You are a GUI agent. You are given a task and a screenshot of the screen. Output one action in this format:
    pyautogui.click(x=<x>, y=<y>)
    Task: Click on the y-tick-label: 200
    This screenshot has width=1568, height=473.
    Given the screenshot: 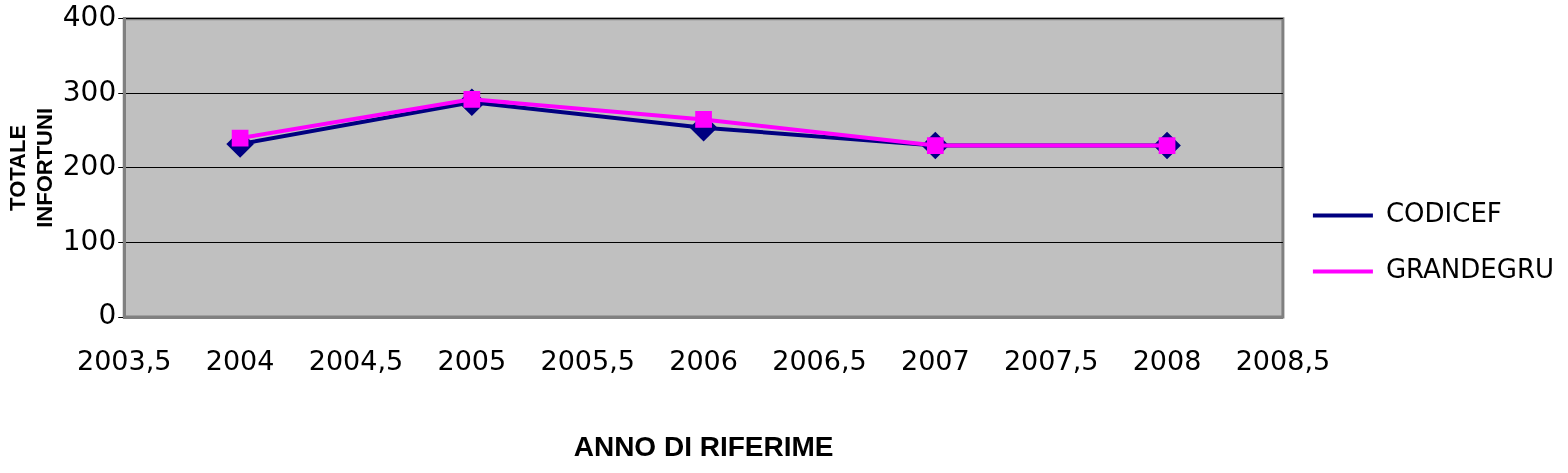 What is the action you would take?
    pyautogui.click(x=89, y=166)
    